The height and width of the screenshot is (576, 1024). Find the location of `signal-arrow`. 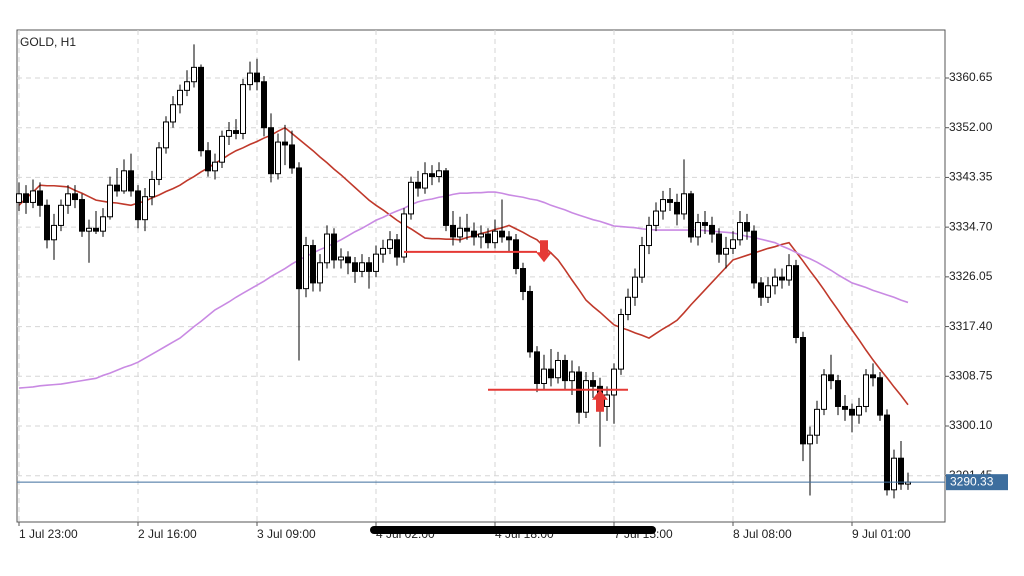

signal-arrow is located at coordinates (544, 251).